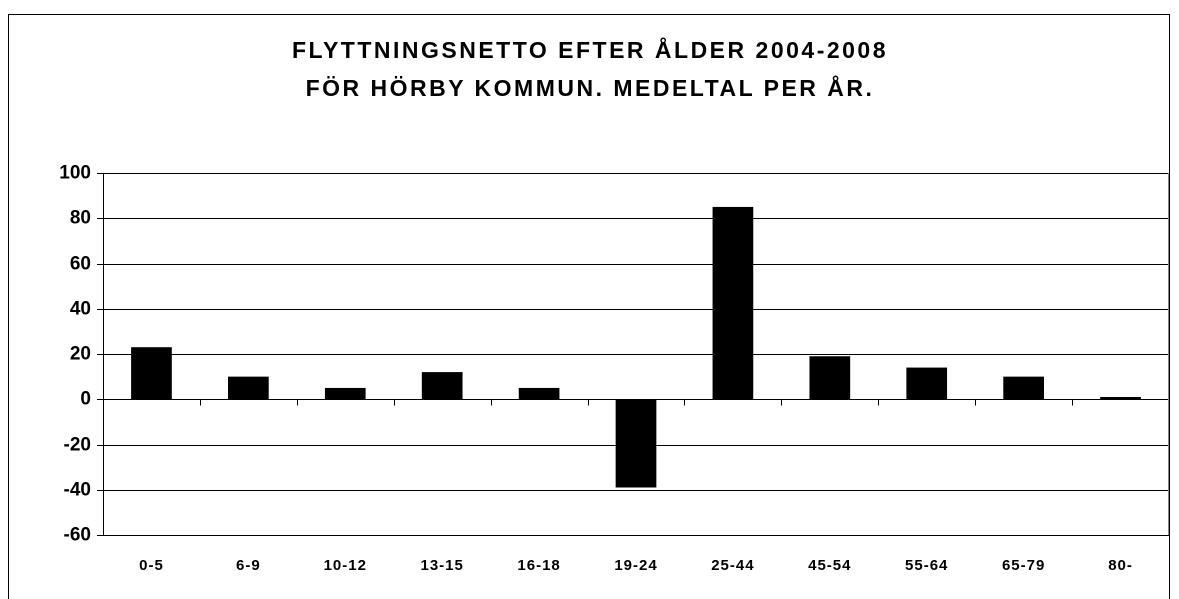 The width and height of the screenshot is (1179, 599). Describe the element at coordinates (80, 218) in the screenshot. I see `y-tick-label: 80` at that location.